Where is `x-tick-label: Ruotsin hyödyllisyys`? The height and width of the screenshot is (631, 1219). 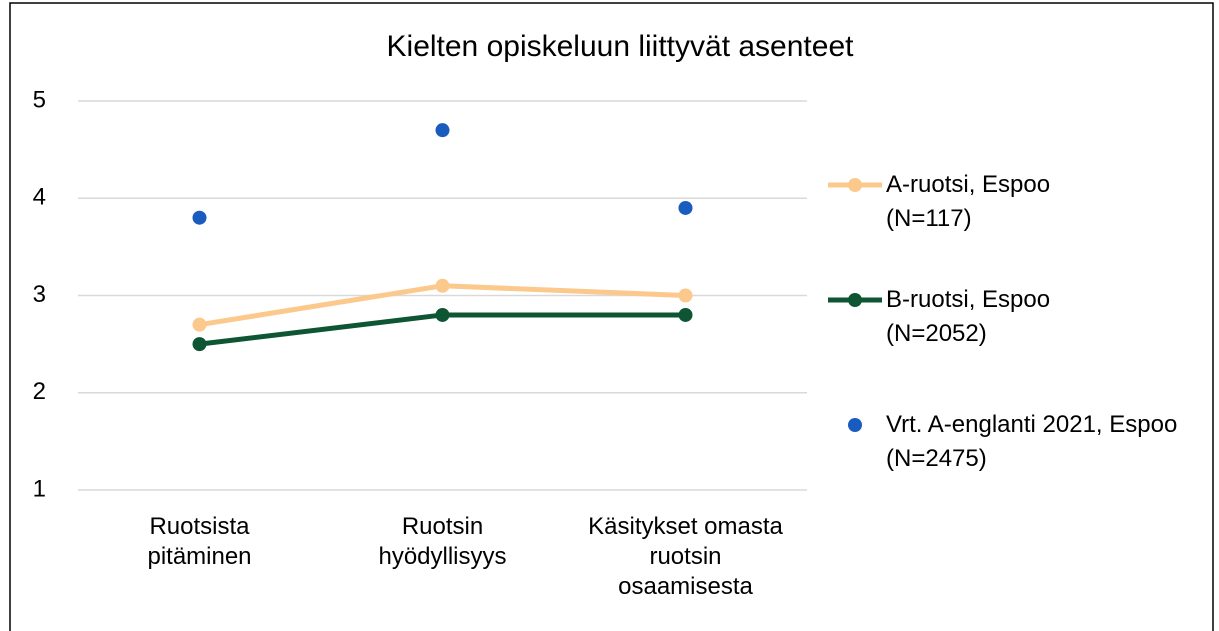
x-tick-label: Ruotsin hyödyllisyys is located at coordinates (442, 541).